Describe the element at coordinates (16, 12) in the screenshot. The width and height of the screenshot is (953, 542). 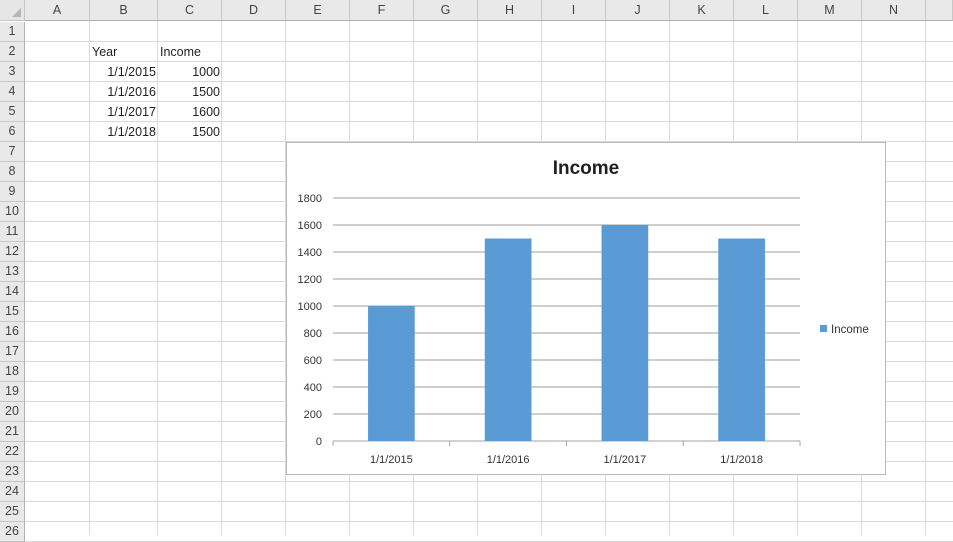
I see `select-all-triangle-icon` at that location.